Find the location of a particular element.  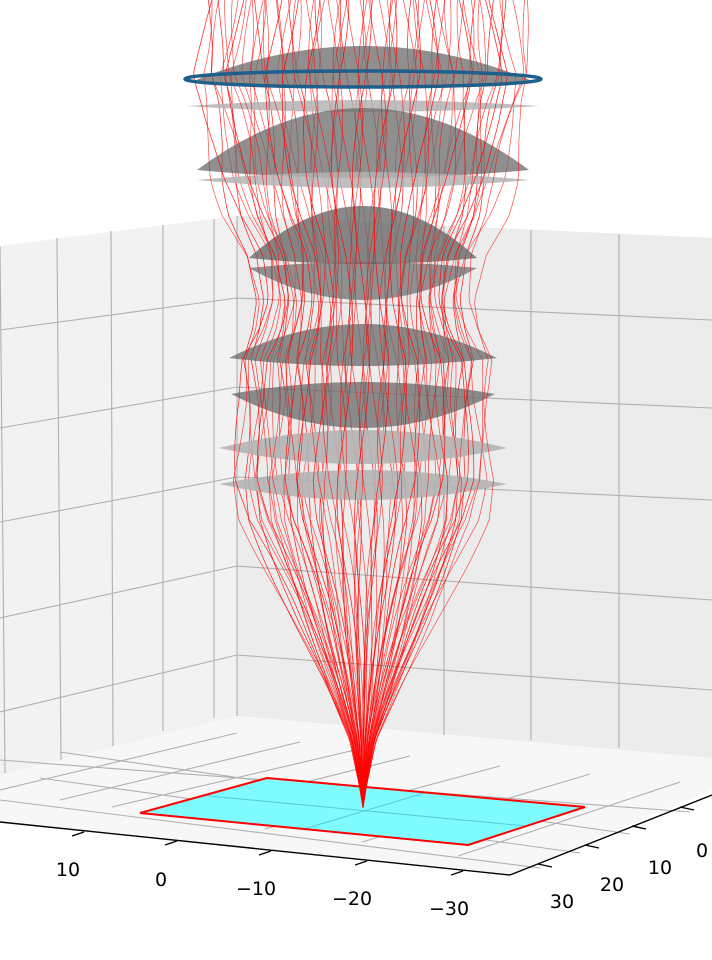

axis-right-tick-label: 0 is located at coordinates (702, 851).